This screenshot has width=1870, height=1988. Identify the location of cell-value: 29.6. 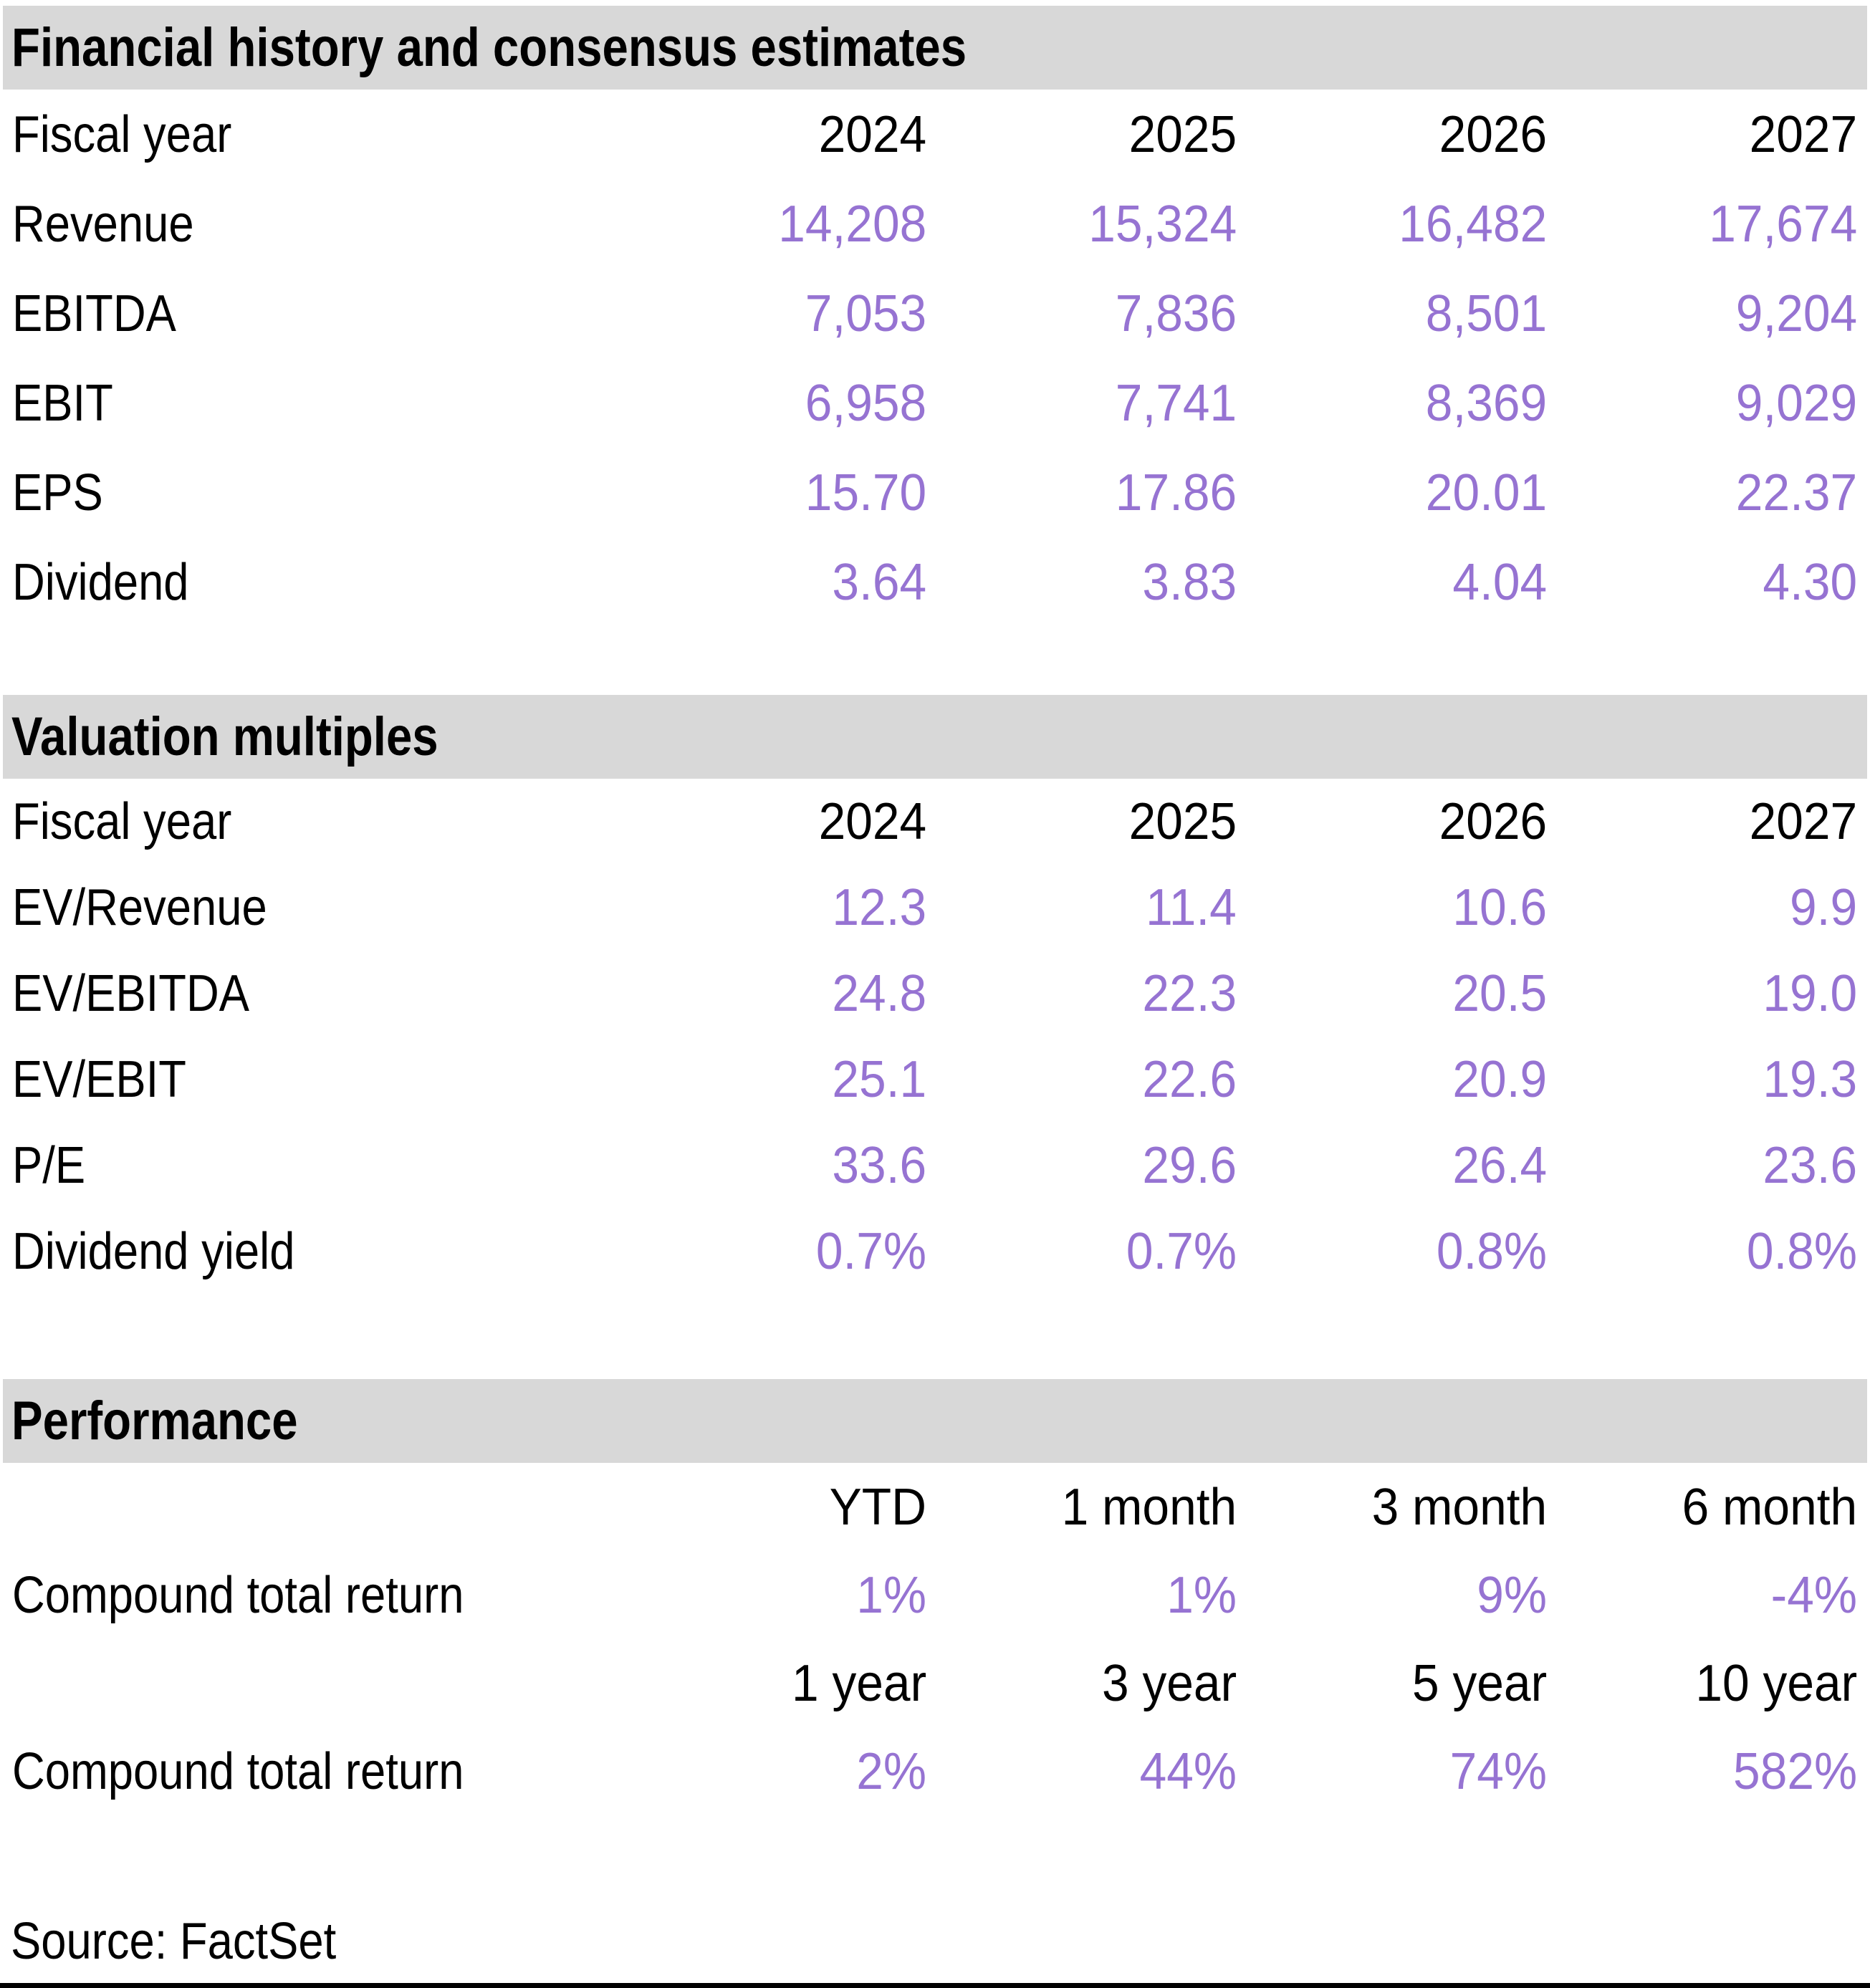
(1189, 1165).